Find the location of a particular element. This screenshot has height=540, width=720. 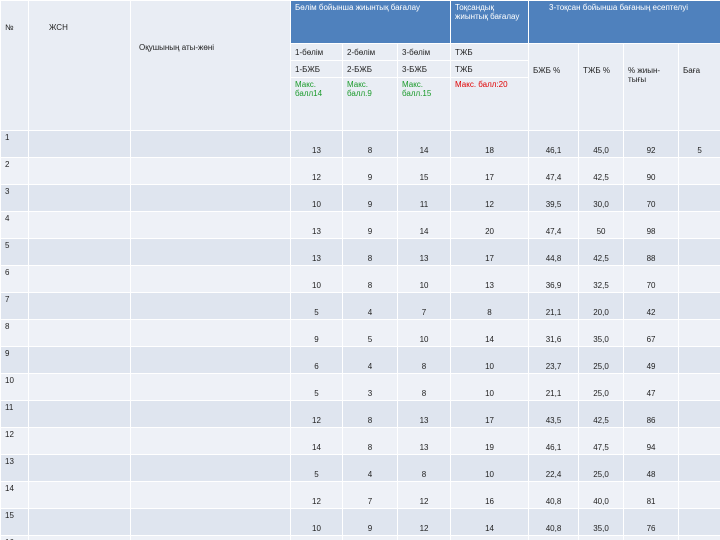

table-row: 12 14 8 13 19 46,1 47,5 94 is located at coordinates (360, 441).